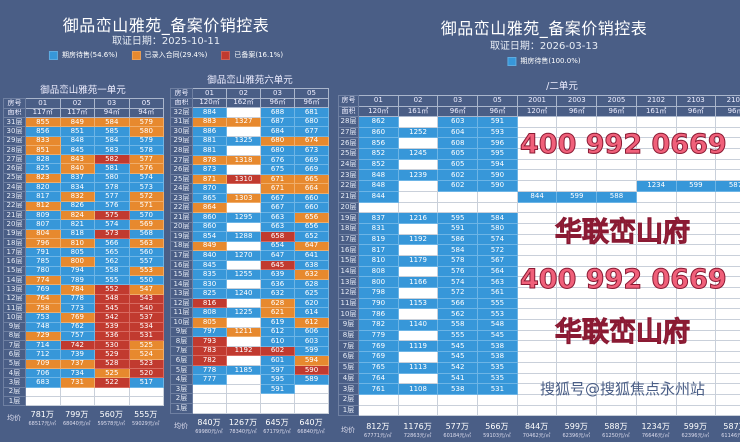 The width and height of the screenshot is (740, 442). Describe the element at coordinates (728, 101) in the screenshot. I see `room-number-header: 2105` at that location.